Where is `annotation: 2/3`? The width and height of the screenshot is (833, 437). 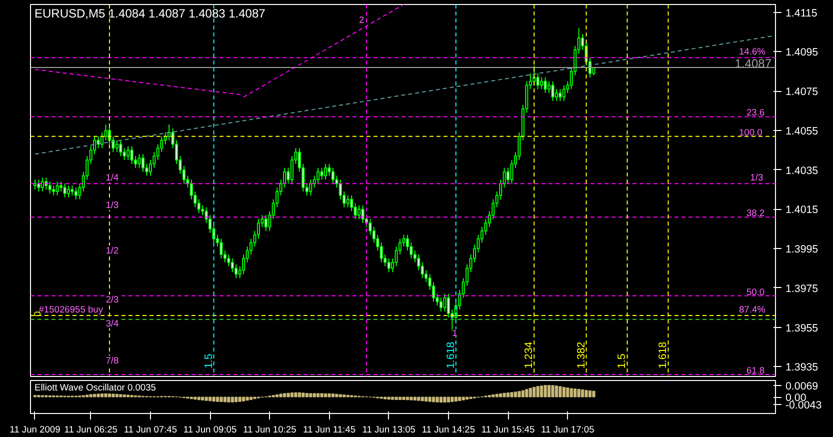
annotation: 2/3 is located at coordinates (112, 299).